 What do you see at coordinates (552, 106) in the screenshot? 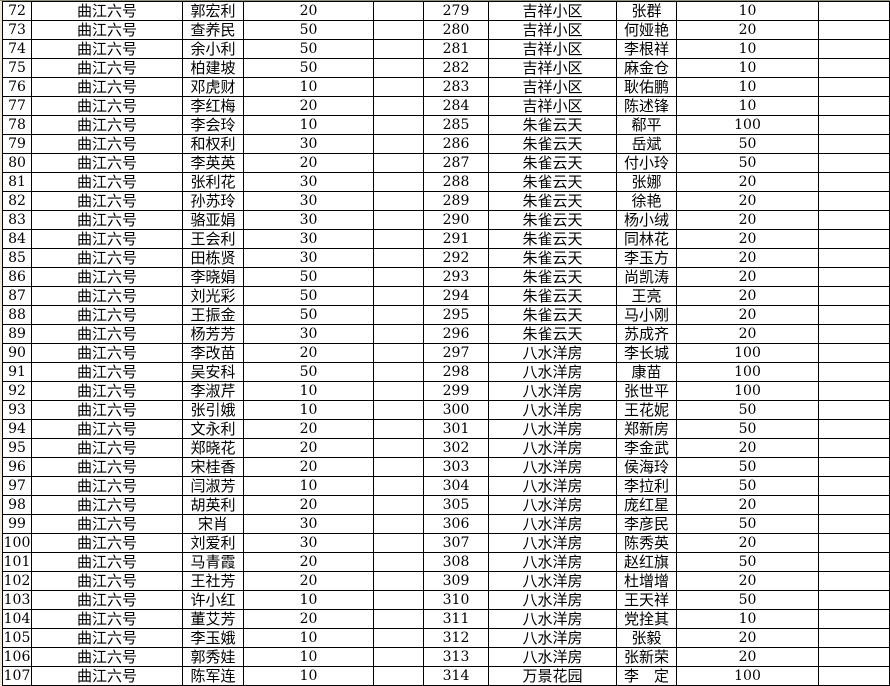
I see `right-community-cell: 吉祥小区` at bounding box center [552, 106].